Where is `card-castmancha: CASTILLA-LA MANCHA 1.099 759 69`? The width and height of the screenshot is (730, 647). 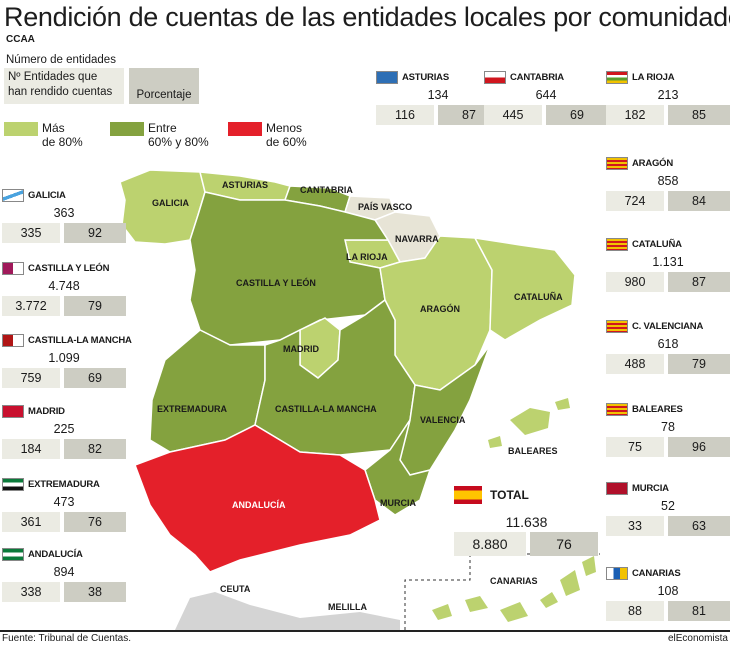
card-castmancha: CASTILLA-LA MANCHA 1.099 759 69 is located at coordinates (67, 363).